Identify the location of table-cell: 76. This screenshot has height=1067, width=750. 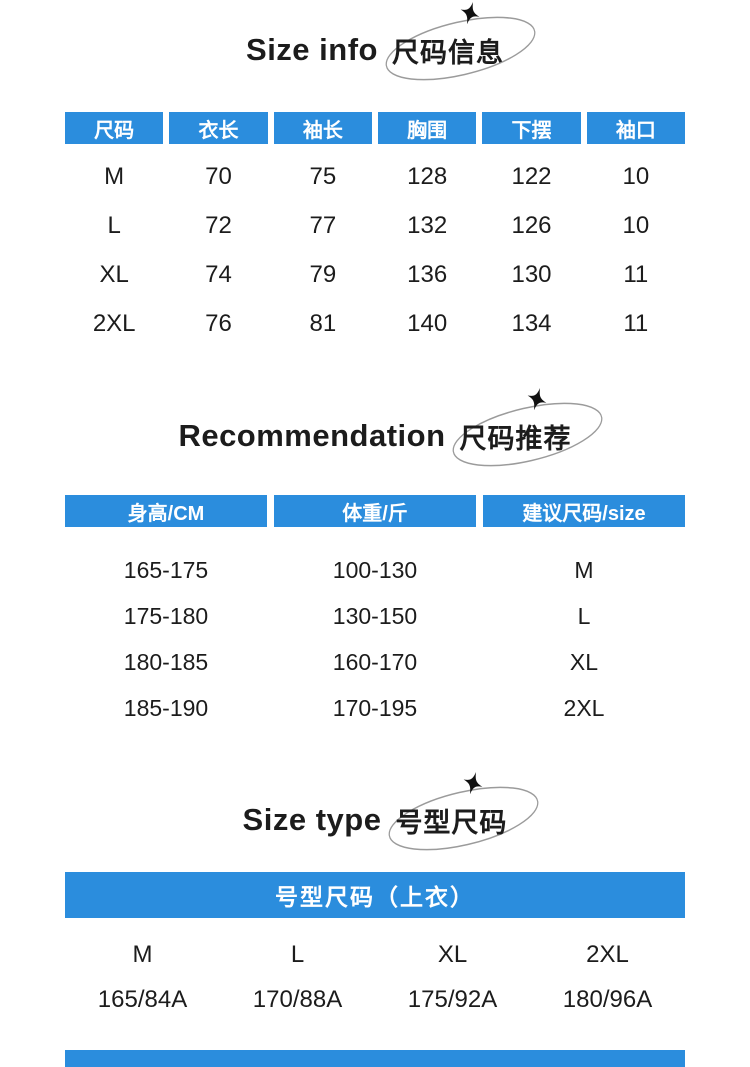
(218, 323).